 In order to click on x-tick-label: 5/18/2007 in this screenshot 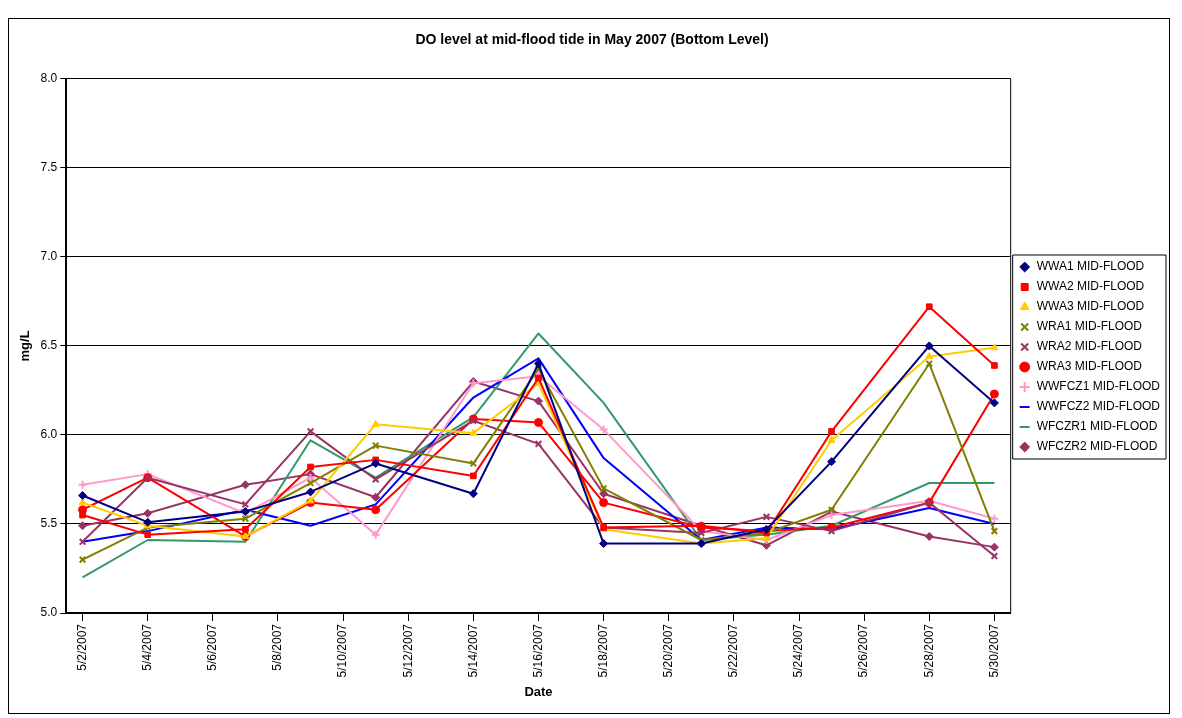, I will do `click(602, 650)`.